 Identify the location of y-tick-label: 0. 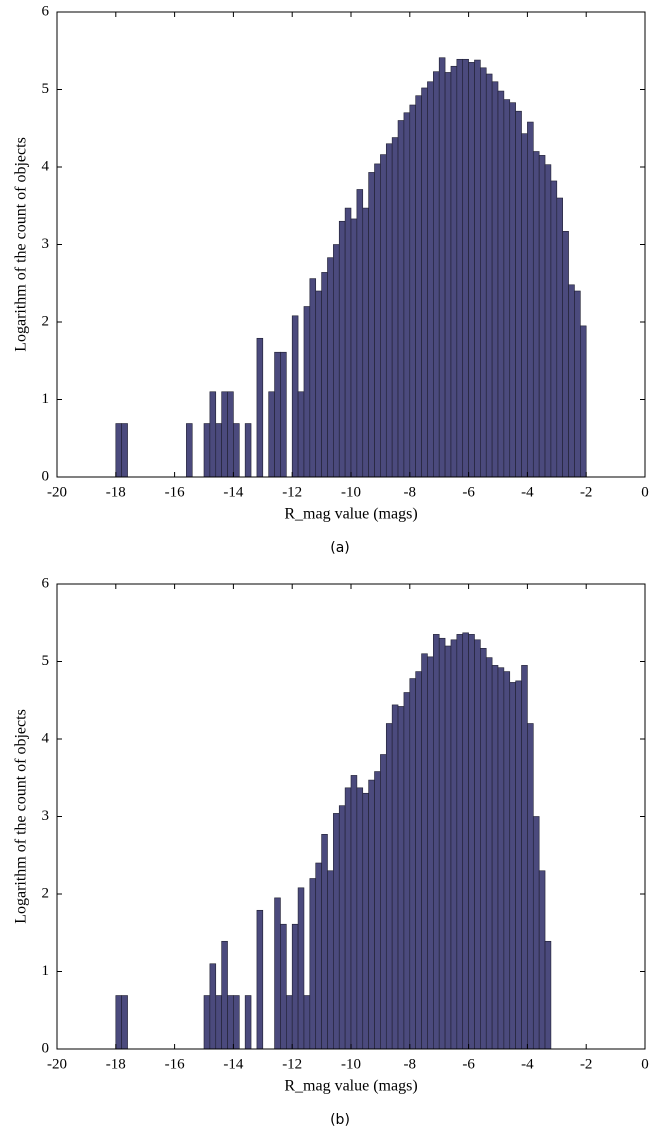
(46, 1048).